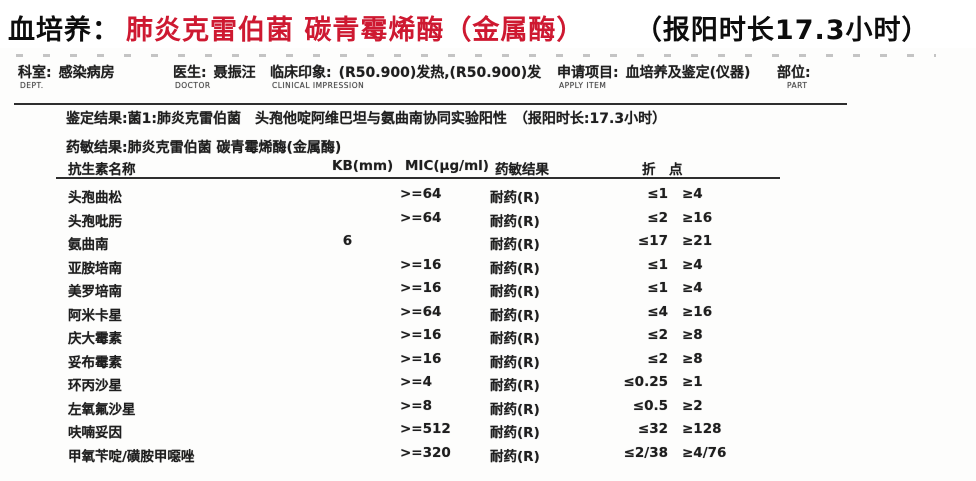 This screenshot has height=481, width=976. What do you see at coordinates (692, 405) in the screenshot?
I see `breakpoint-high-cell: ≥2` at bounding box center [692, 405].